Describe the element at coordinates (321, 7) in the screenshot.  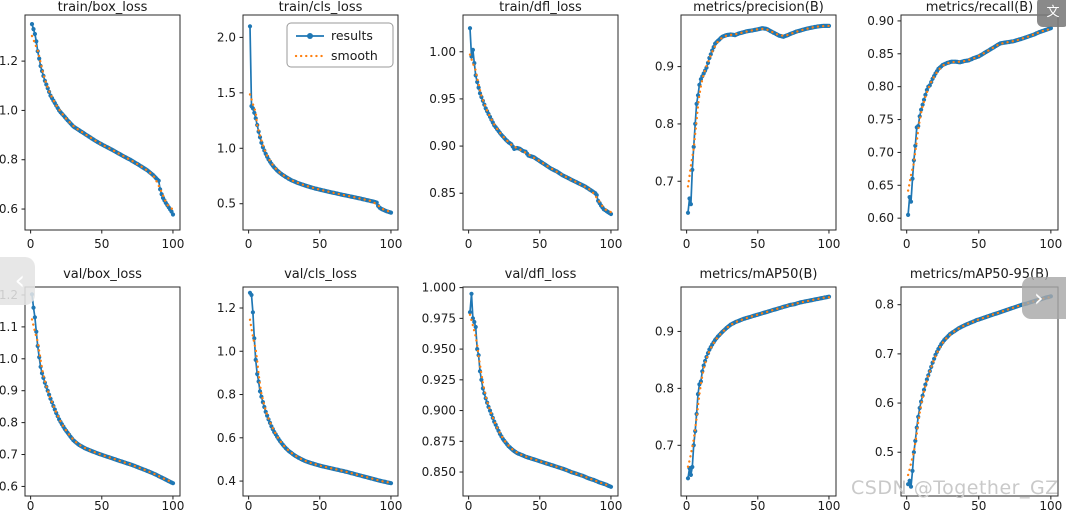
I see `subplot-title: train/cls_loss` at that location.